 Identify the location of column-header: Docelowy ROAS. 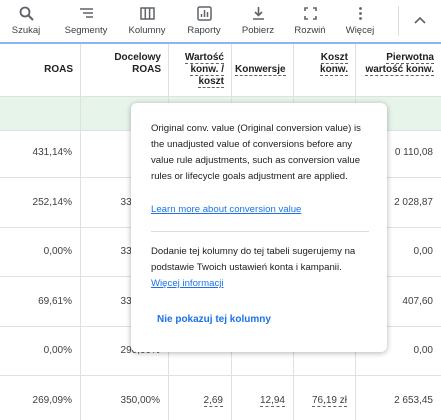
(124, 70).